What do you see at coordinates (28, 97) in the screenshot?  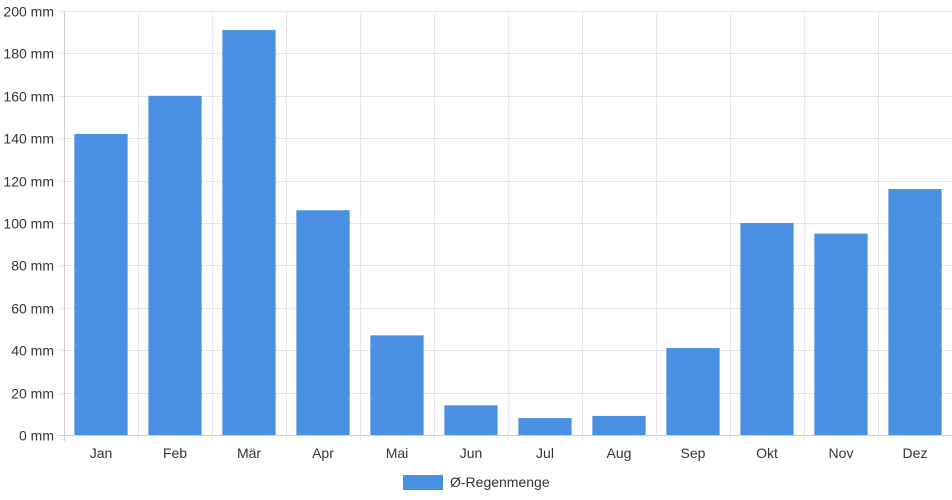 I see `y-tick-label: 160 mm` at bounding box center [28, 97].